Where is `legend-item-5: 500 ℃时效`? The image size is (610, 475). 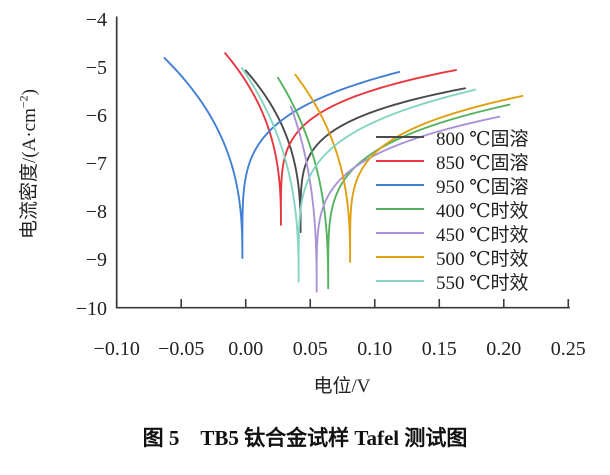 legend-item-5: 500 ℃时效 is located at coordinates (471, 257).